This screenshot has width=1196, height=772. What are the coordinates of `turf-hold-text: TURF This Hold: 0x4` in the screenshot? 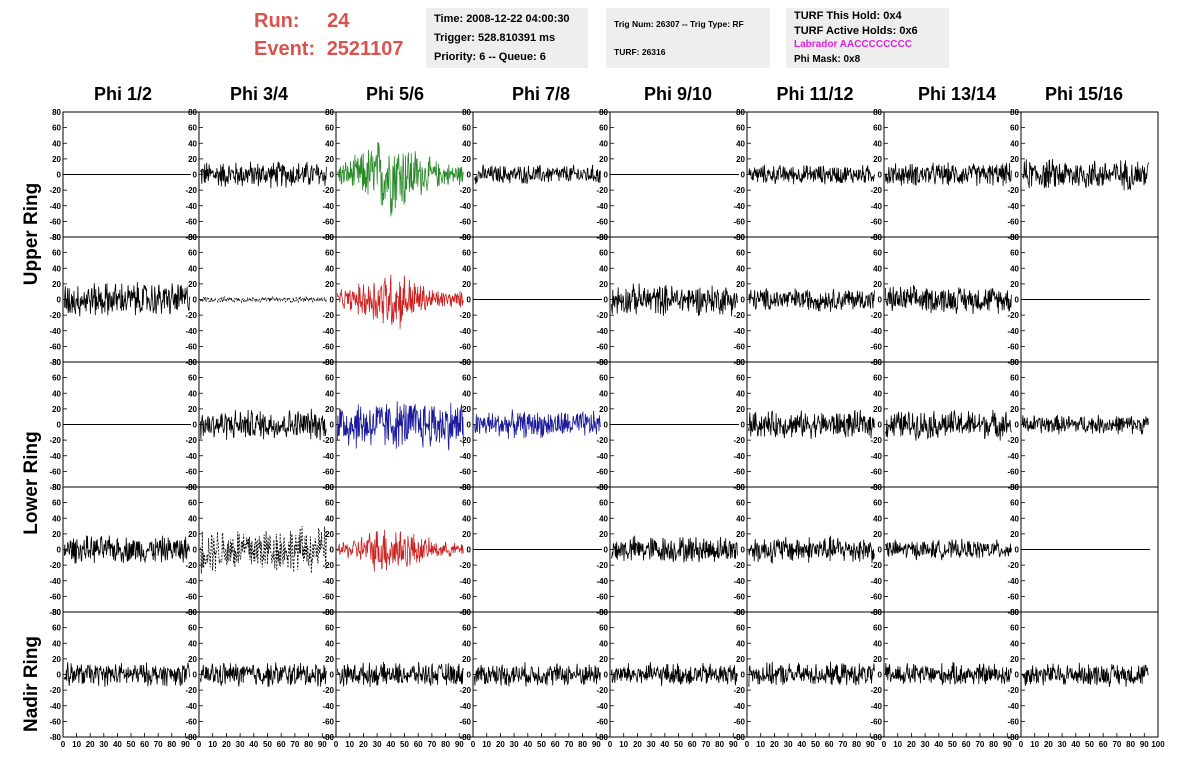 It's located at (848, 16).